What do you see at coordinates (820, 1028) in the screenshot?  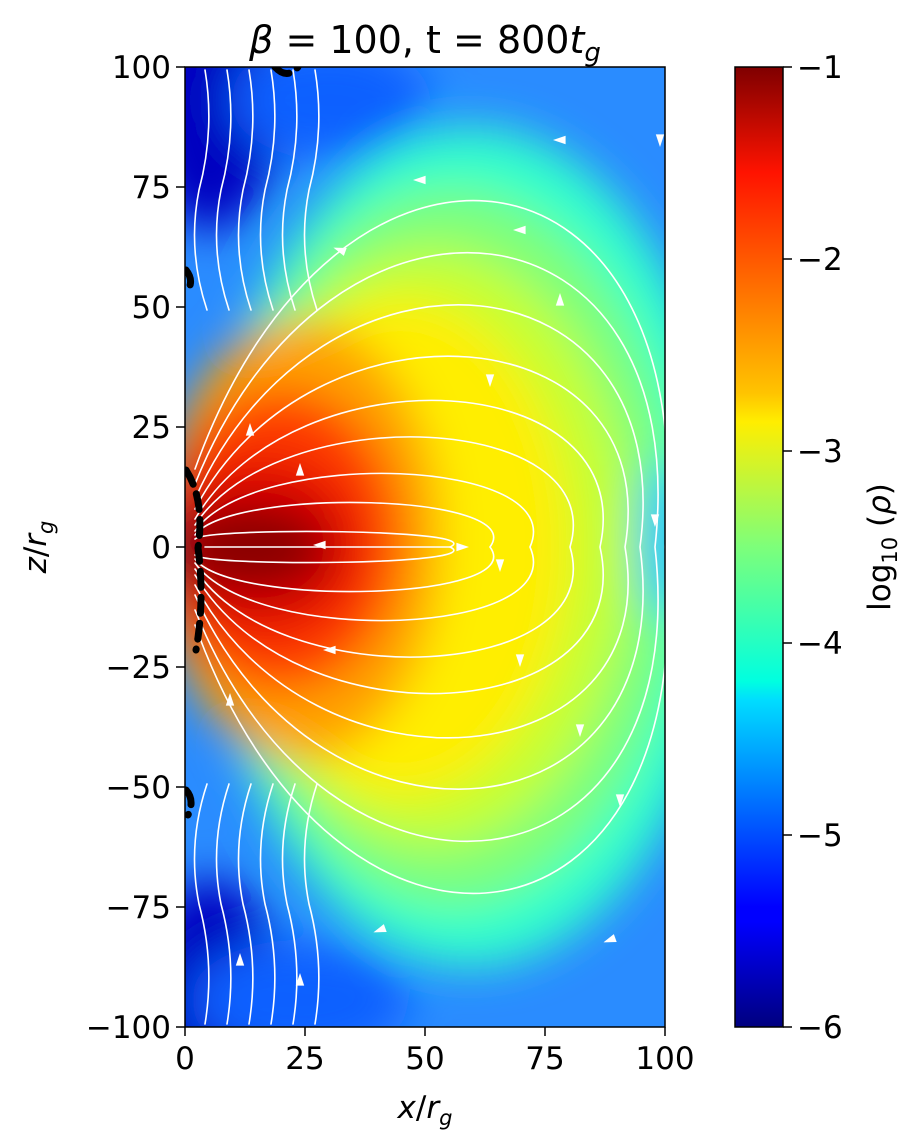 I see `colorbar-tick-label: −6` at bounding box center [820, 1028].